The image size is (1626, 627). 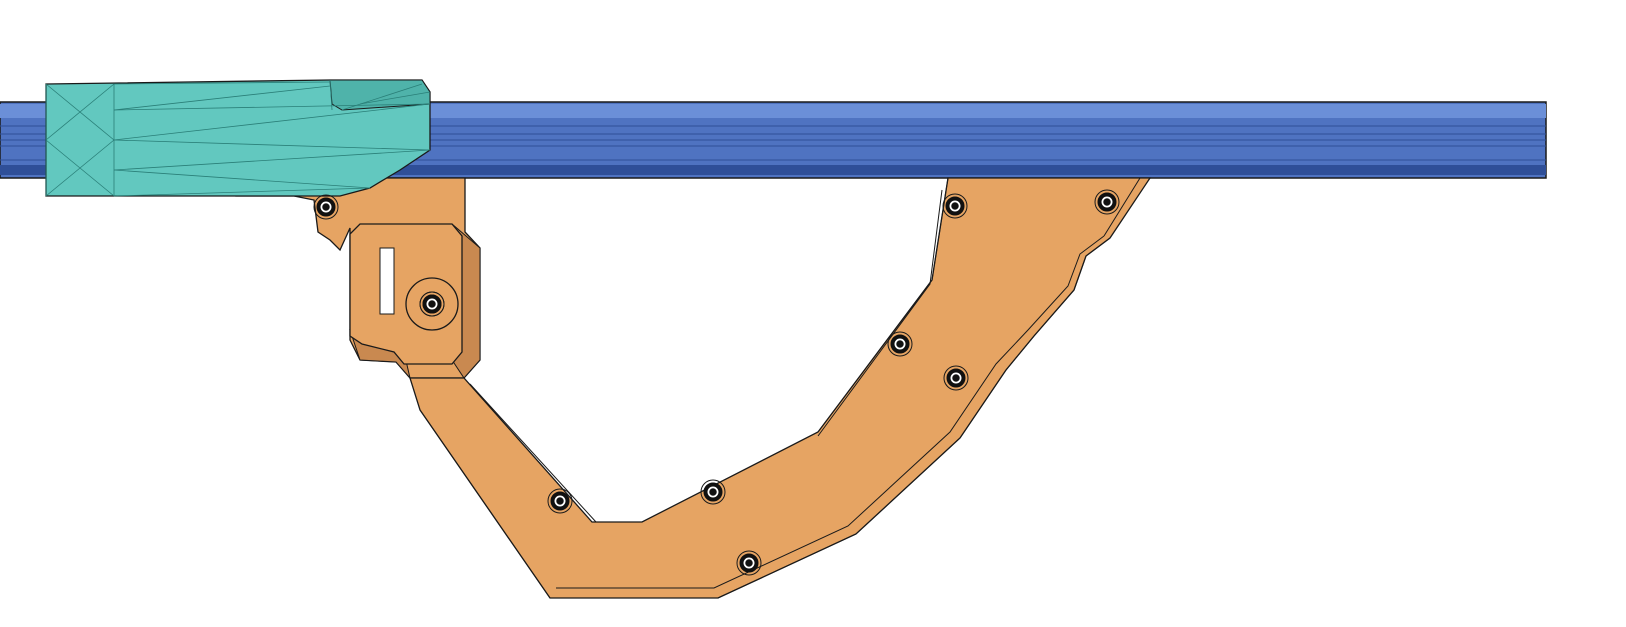 I want to click on teal-mount-block, so click(x=238, y=138).